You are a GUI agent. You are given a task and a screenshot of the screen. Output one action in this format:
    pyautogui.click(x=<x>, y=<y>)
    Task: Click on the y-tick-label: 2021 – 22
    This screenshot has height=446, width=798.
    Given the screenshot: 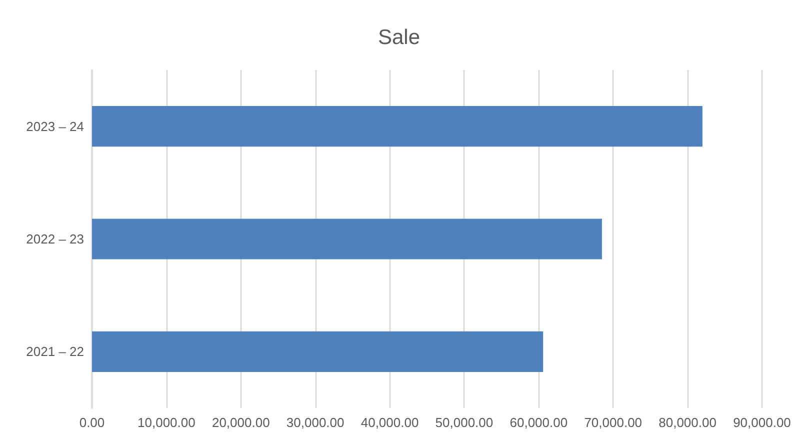 What is the action you would take?
    pyautogui.click(x=55, y=352)
    